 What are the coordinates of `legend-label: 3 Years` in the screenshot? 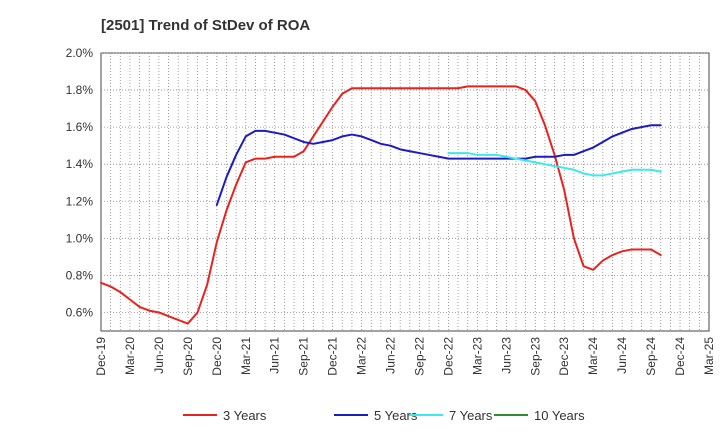 It's located at (245, 415).